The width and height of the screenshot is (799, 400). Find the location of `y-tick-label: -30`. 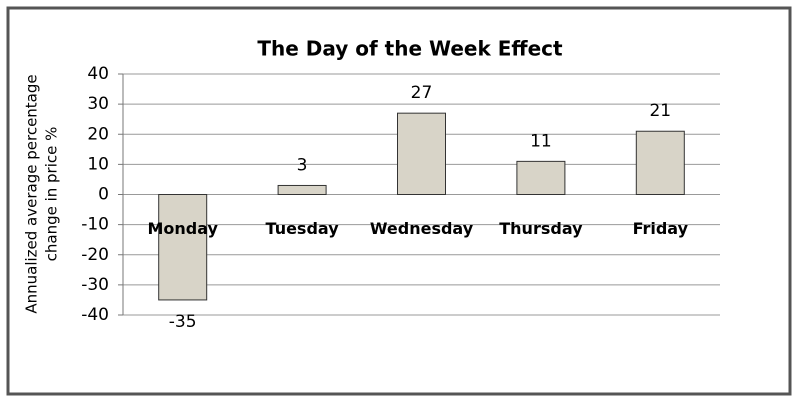

y-tick-label: -30 is located at coordinates (95, 285).